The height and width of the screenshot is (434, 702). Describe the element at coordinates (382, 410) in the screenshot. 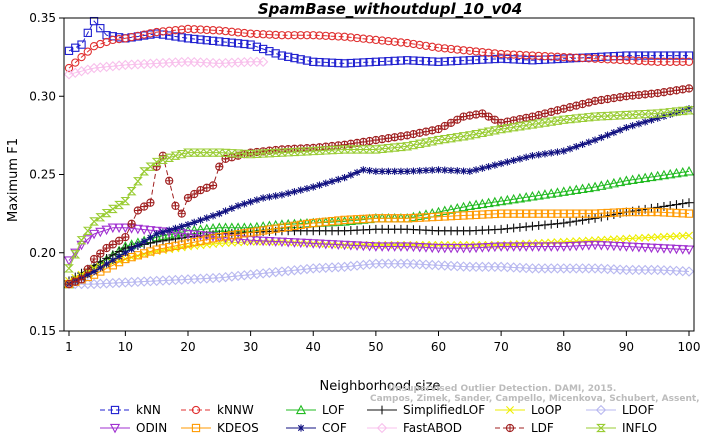

I see `legend-swatch-marker` at that location.